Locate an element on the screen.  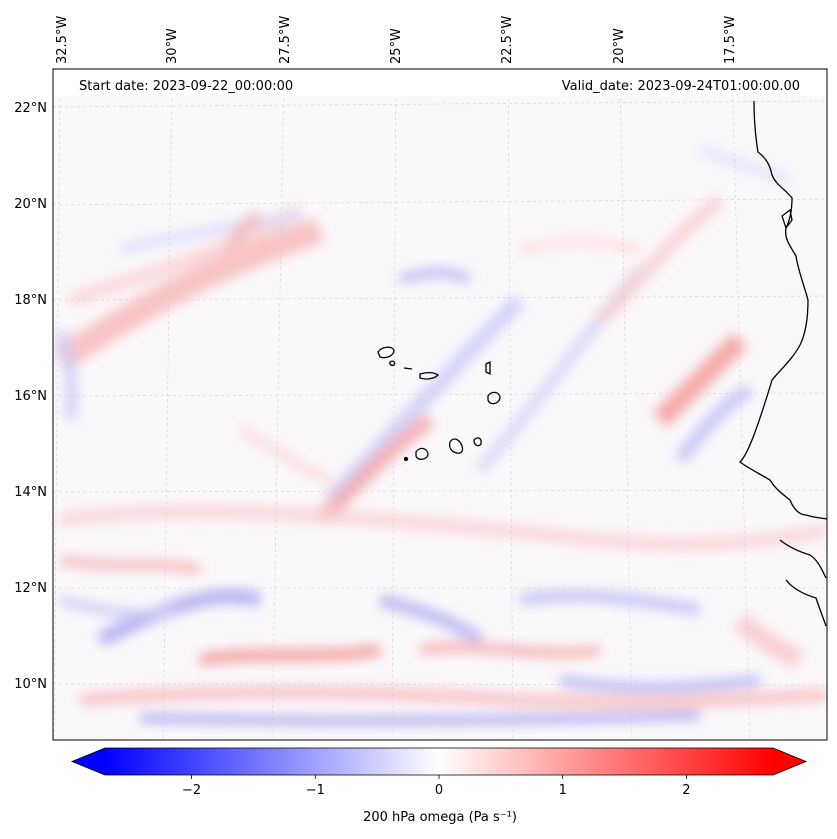
colorbar-tick-label: 2 is located at coordinates (686, 790).